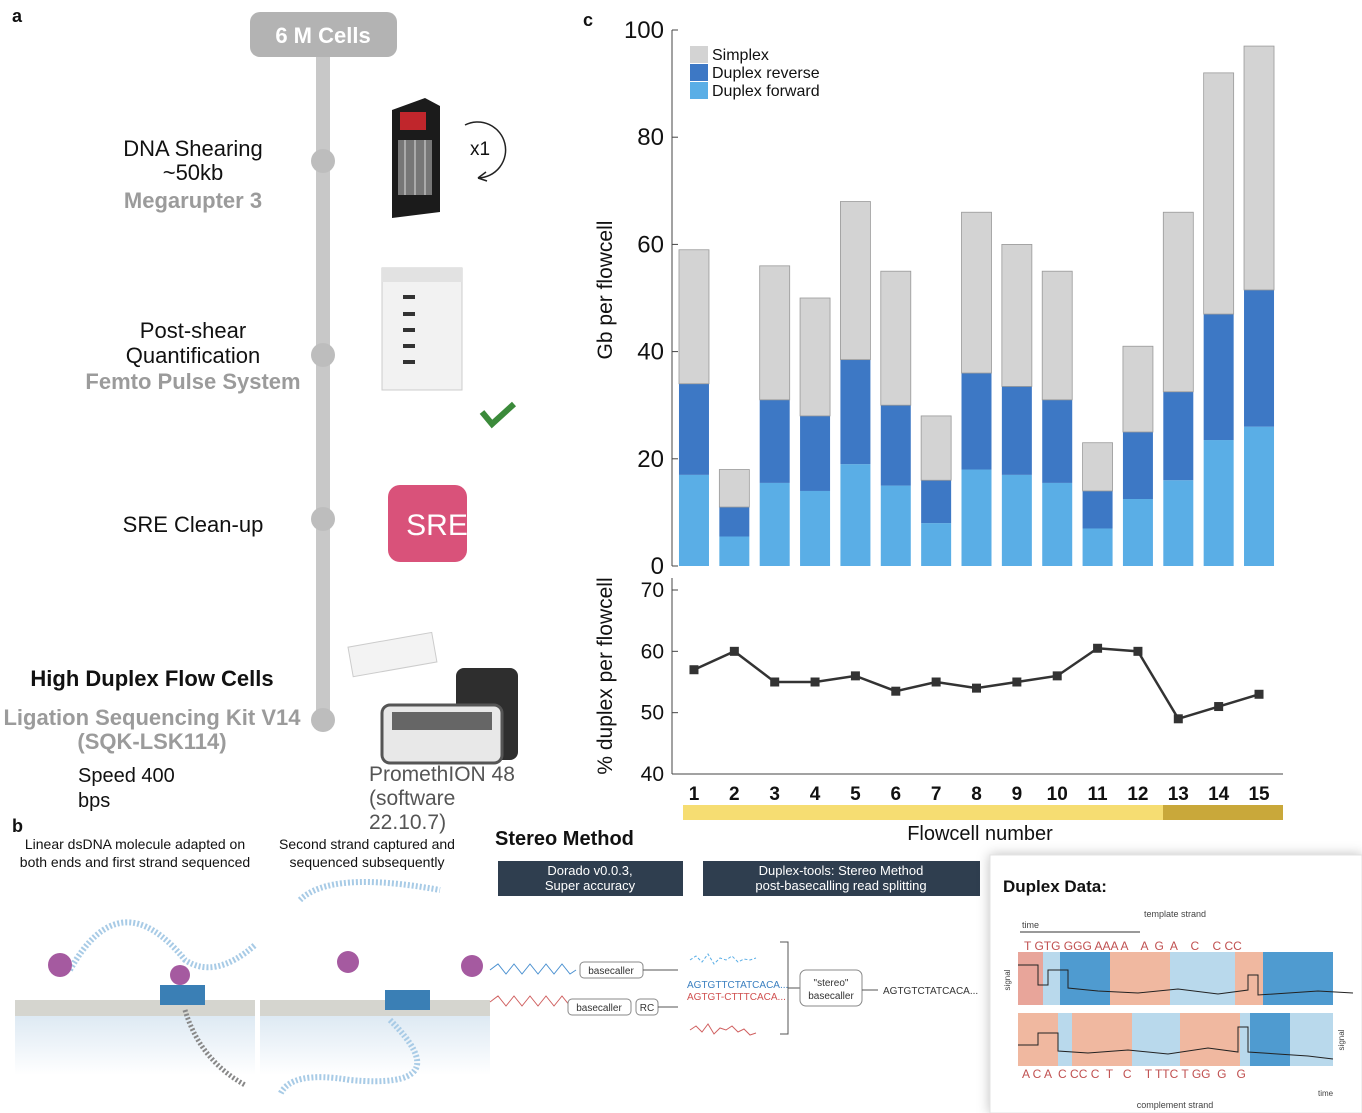 This screenshot has width=1362, height=1113. What do you see at coordinates (699, 90) in the screenshot?
I see `legend-swatch` at bounding box center [699, 90].